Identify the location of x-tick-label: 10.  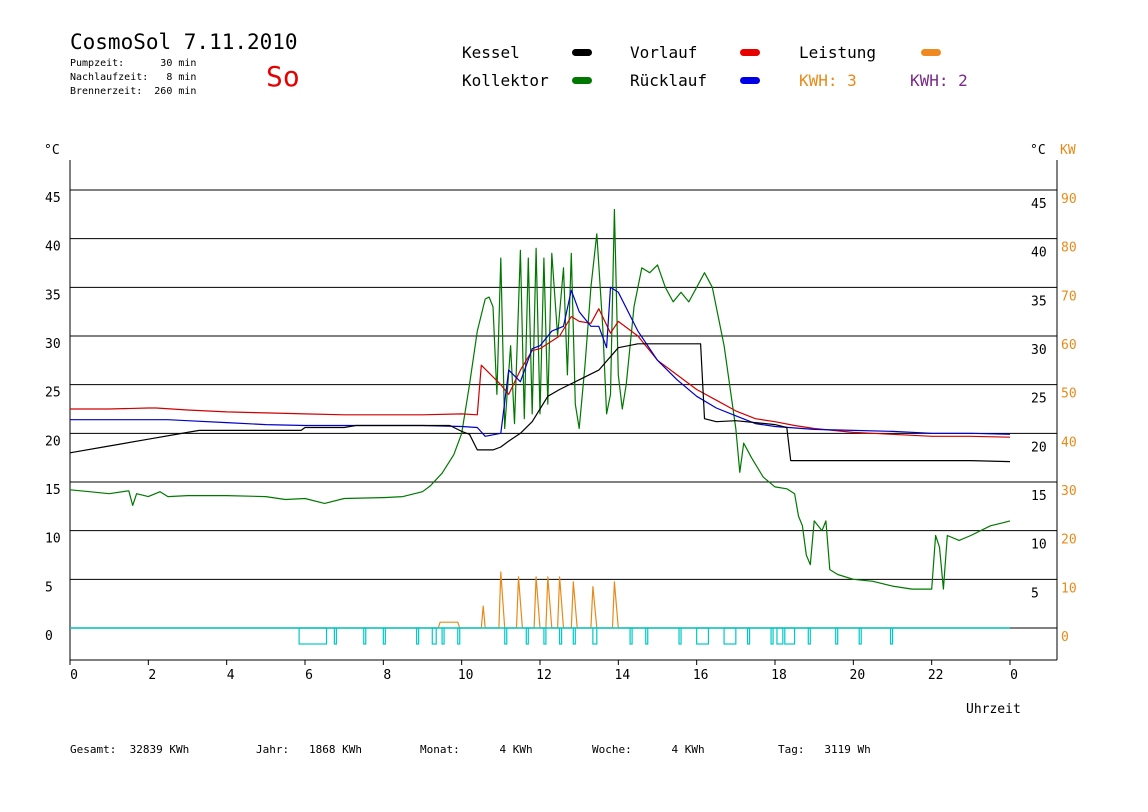
(466, 675).